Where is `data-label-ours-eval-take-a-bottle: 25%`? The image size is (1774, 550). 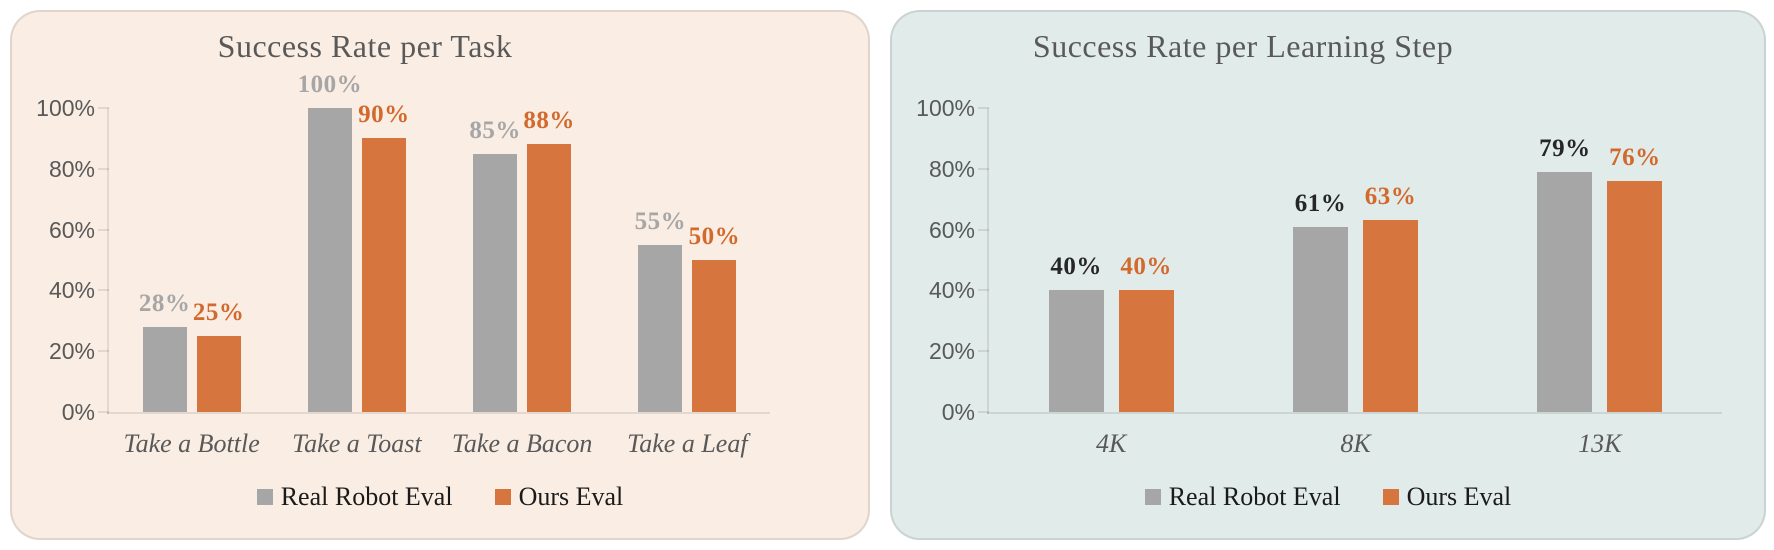
data-label-ours-eval-take-a-bottle: 25% is located at coordinates (218, 312).